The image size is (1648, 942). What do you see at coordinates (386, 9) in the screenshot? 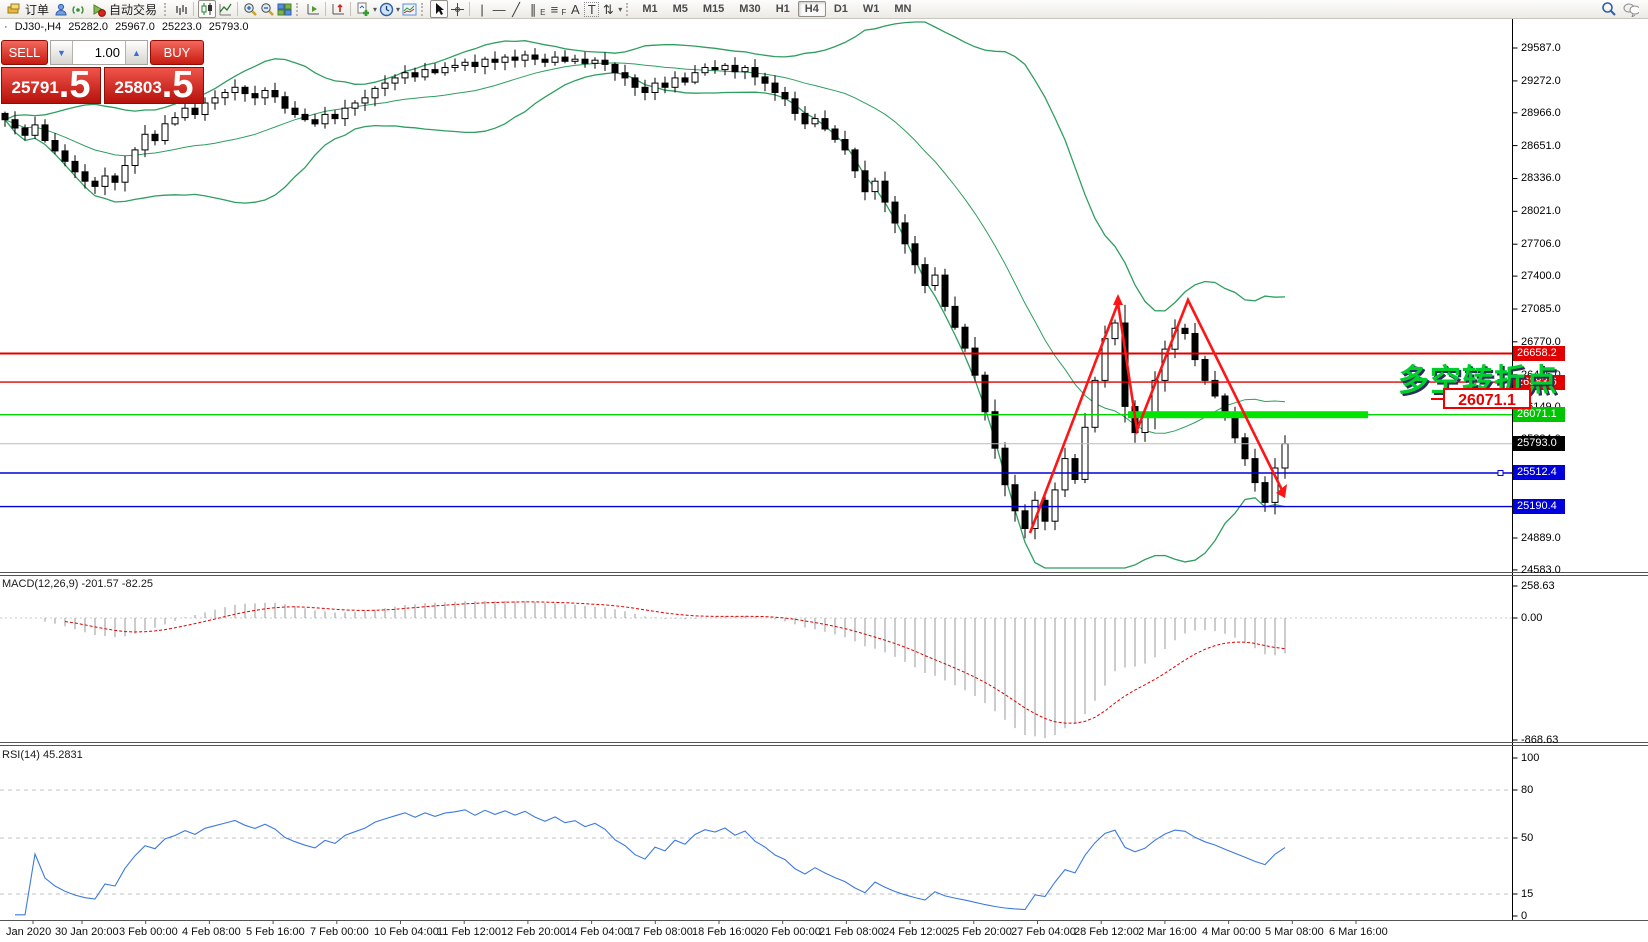
I see `periods-icon` at bounding box center [386, 9].